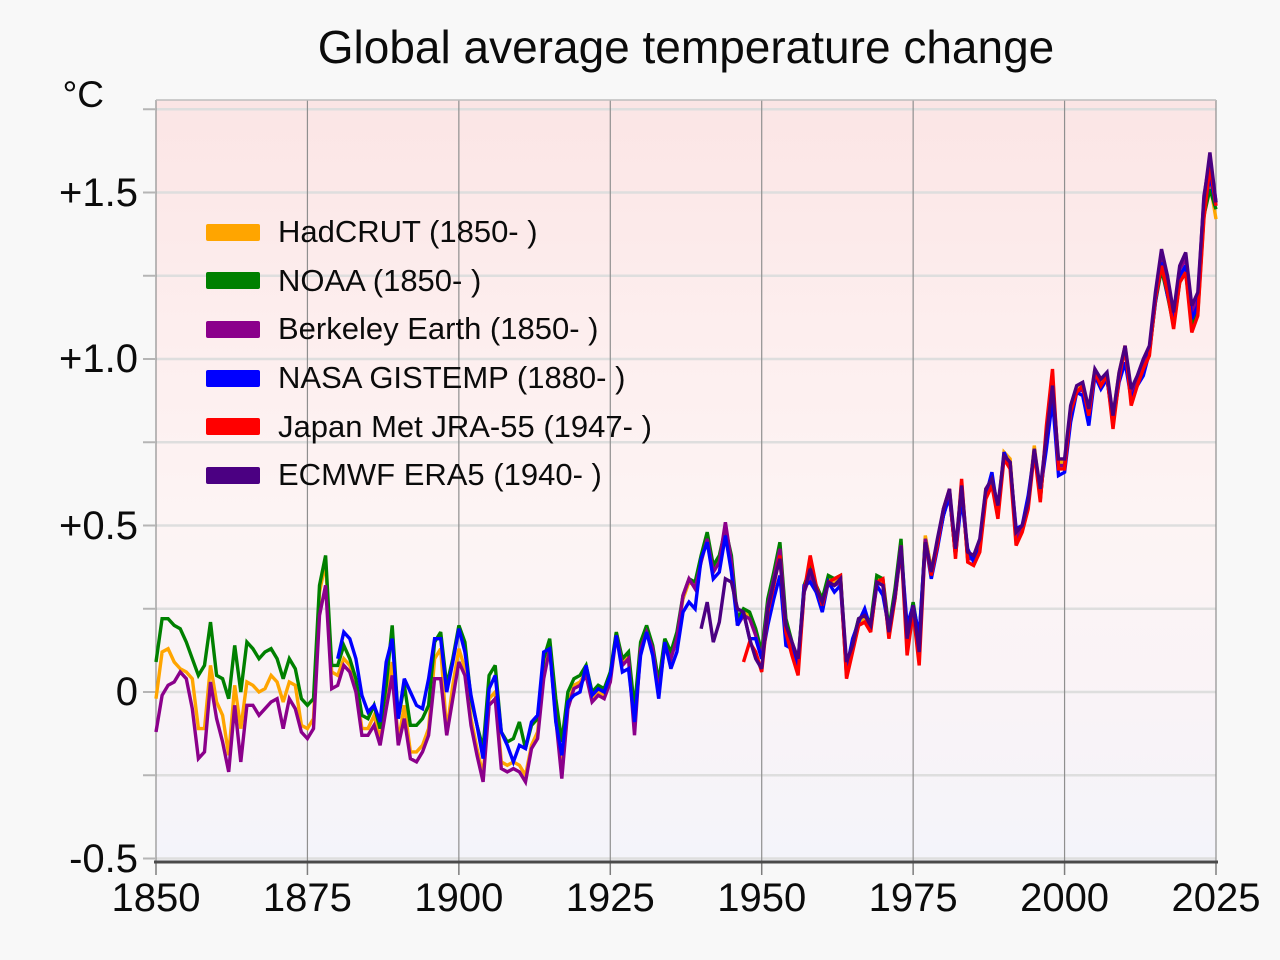 The image size is (1280, 960). What do you see at coordinates (1065, 898) in the screenshot?
I see `x-tick-label: 2000` at bounding box center [1065, 898].